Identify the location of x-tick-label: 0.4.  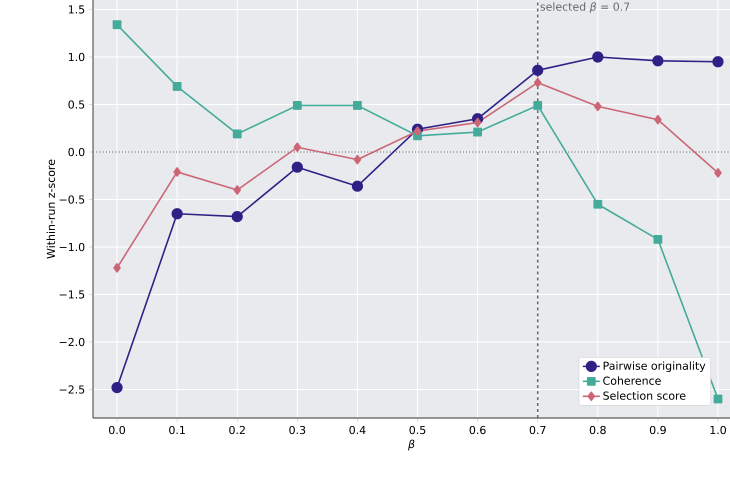
(357, 430).